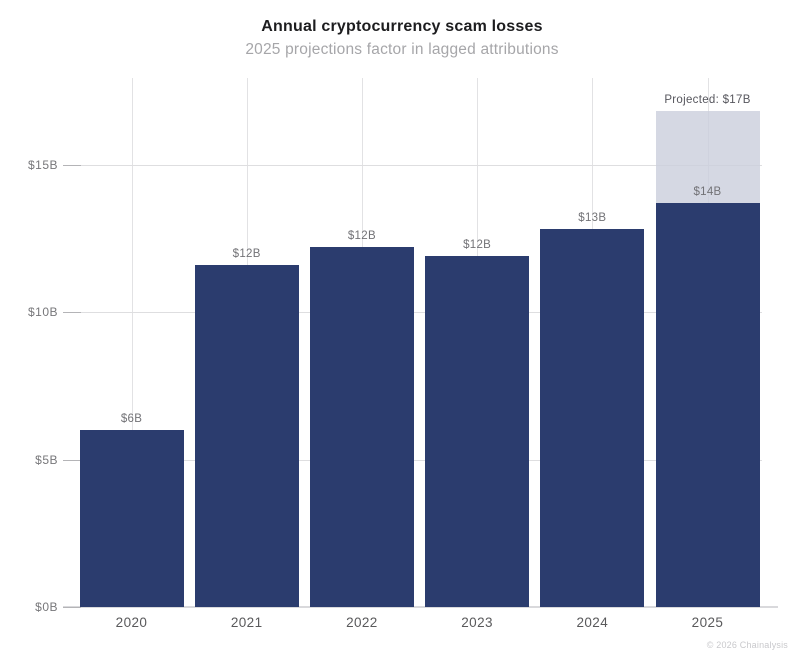 The width and height of the screenshot is (804, 666). I want to click on bar-2021, so click(246, 435).